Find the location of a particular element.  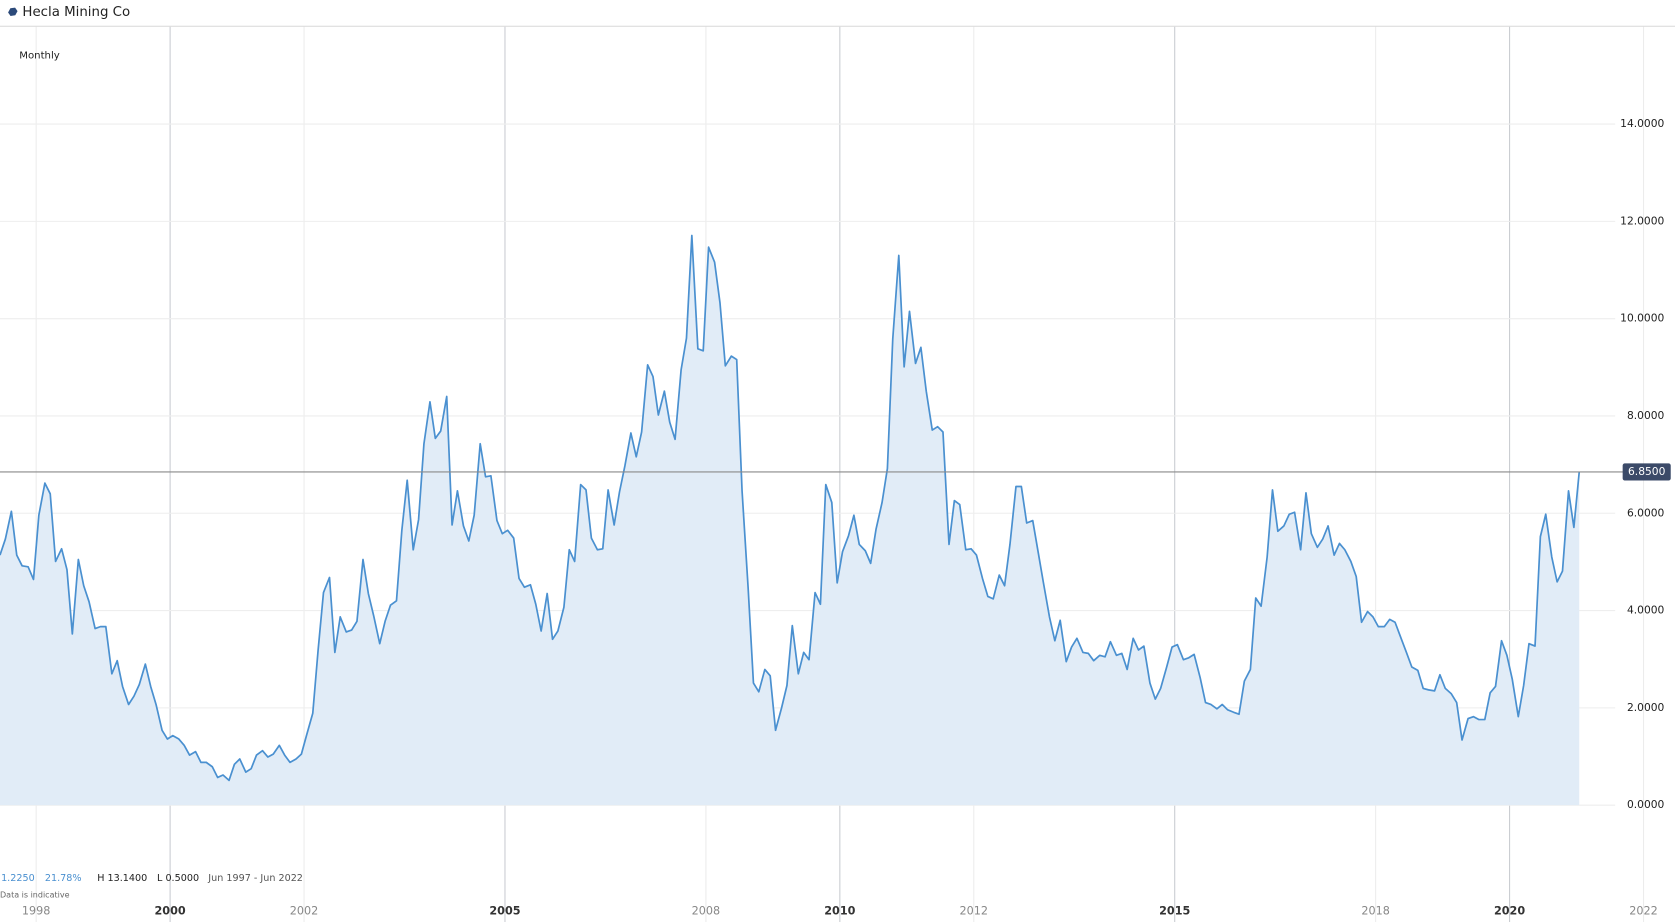

y-tick-label: 10.0000 is located at coordinates (1642, 318).